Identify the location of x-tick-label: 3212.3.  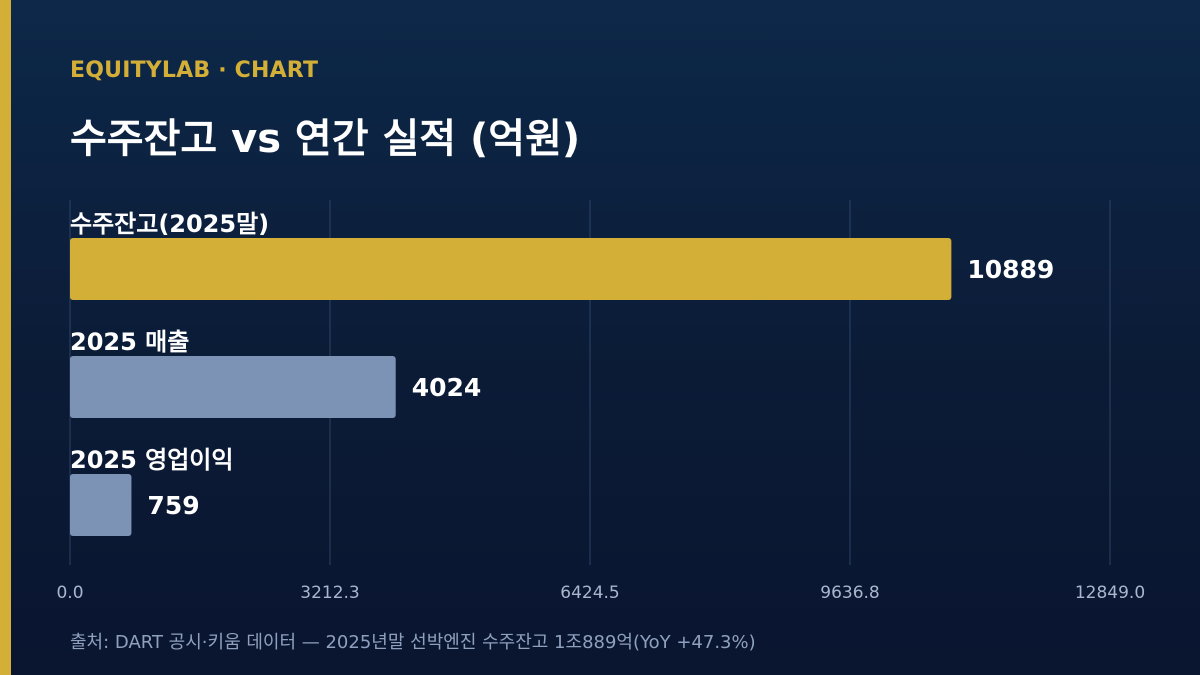
(329, 593).